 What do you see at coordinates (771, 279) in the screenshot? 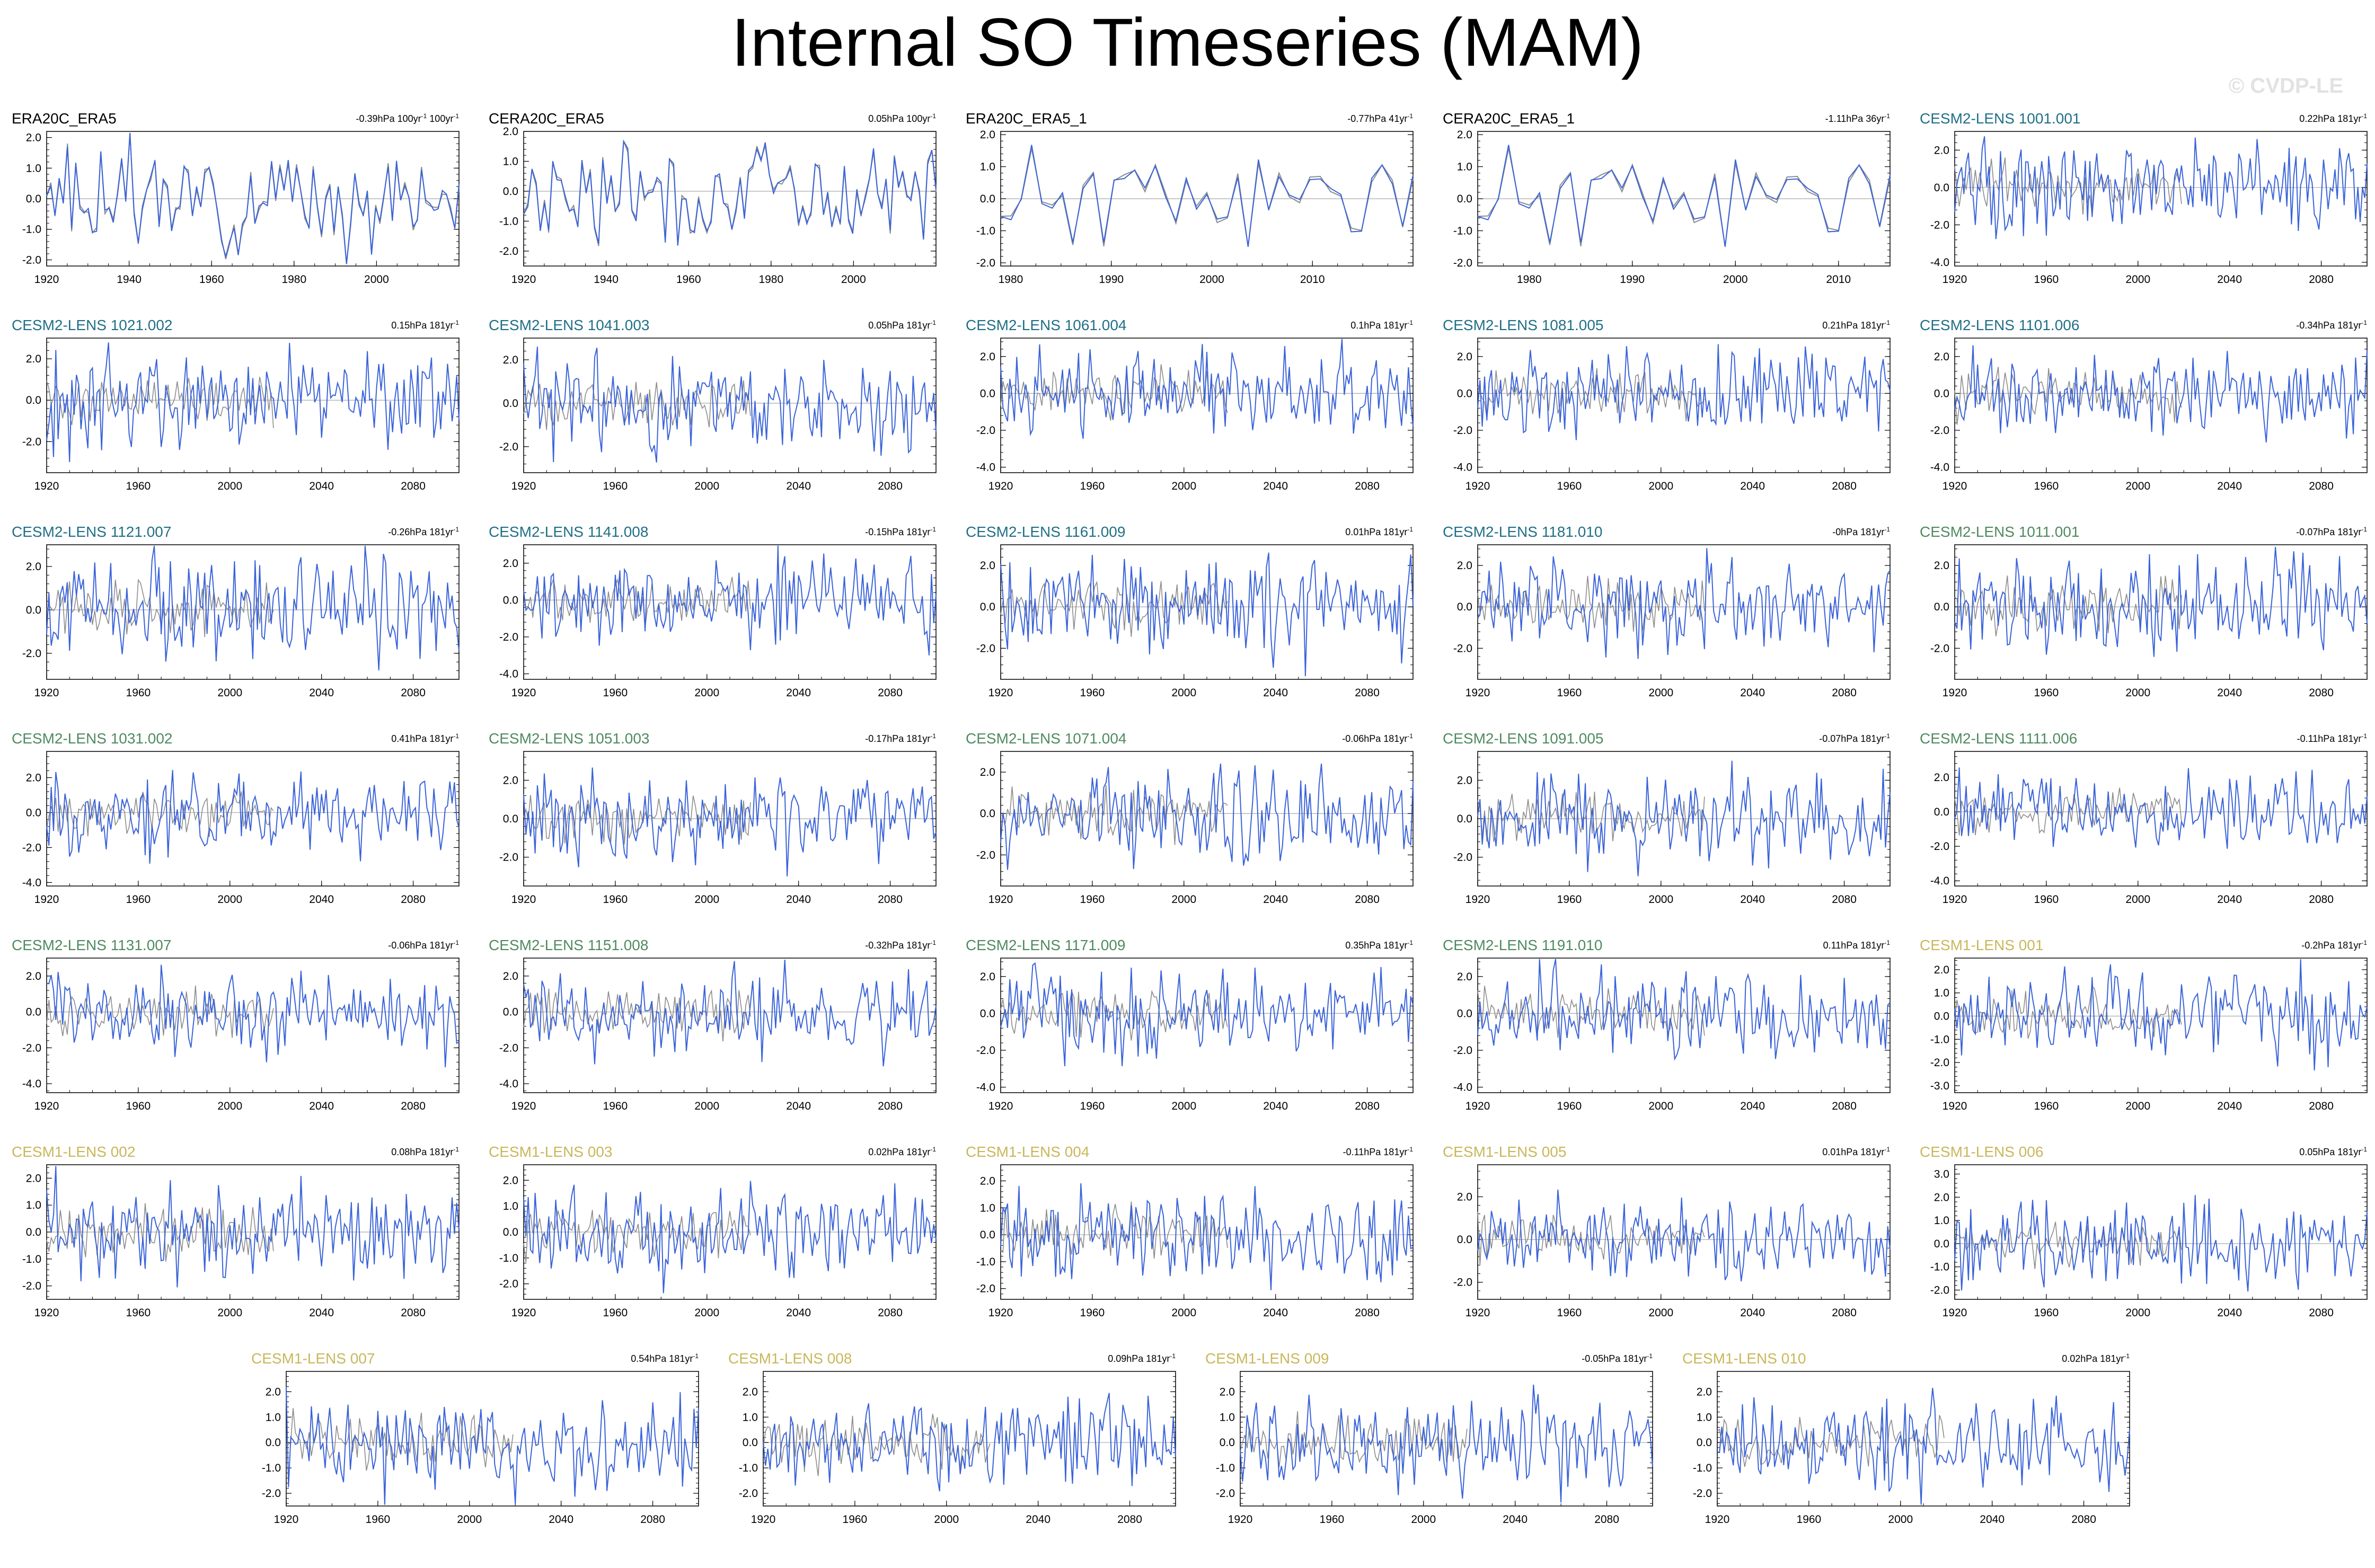
I see `x-tick-label: 1980` at bounding box center [771, 279].